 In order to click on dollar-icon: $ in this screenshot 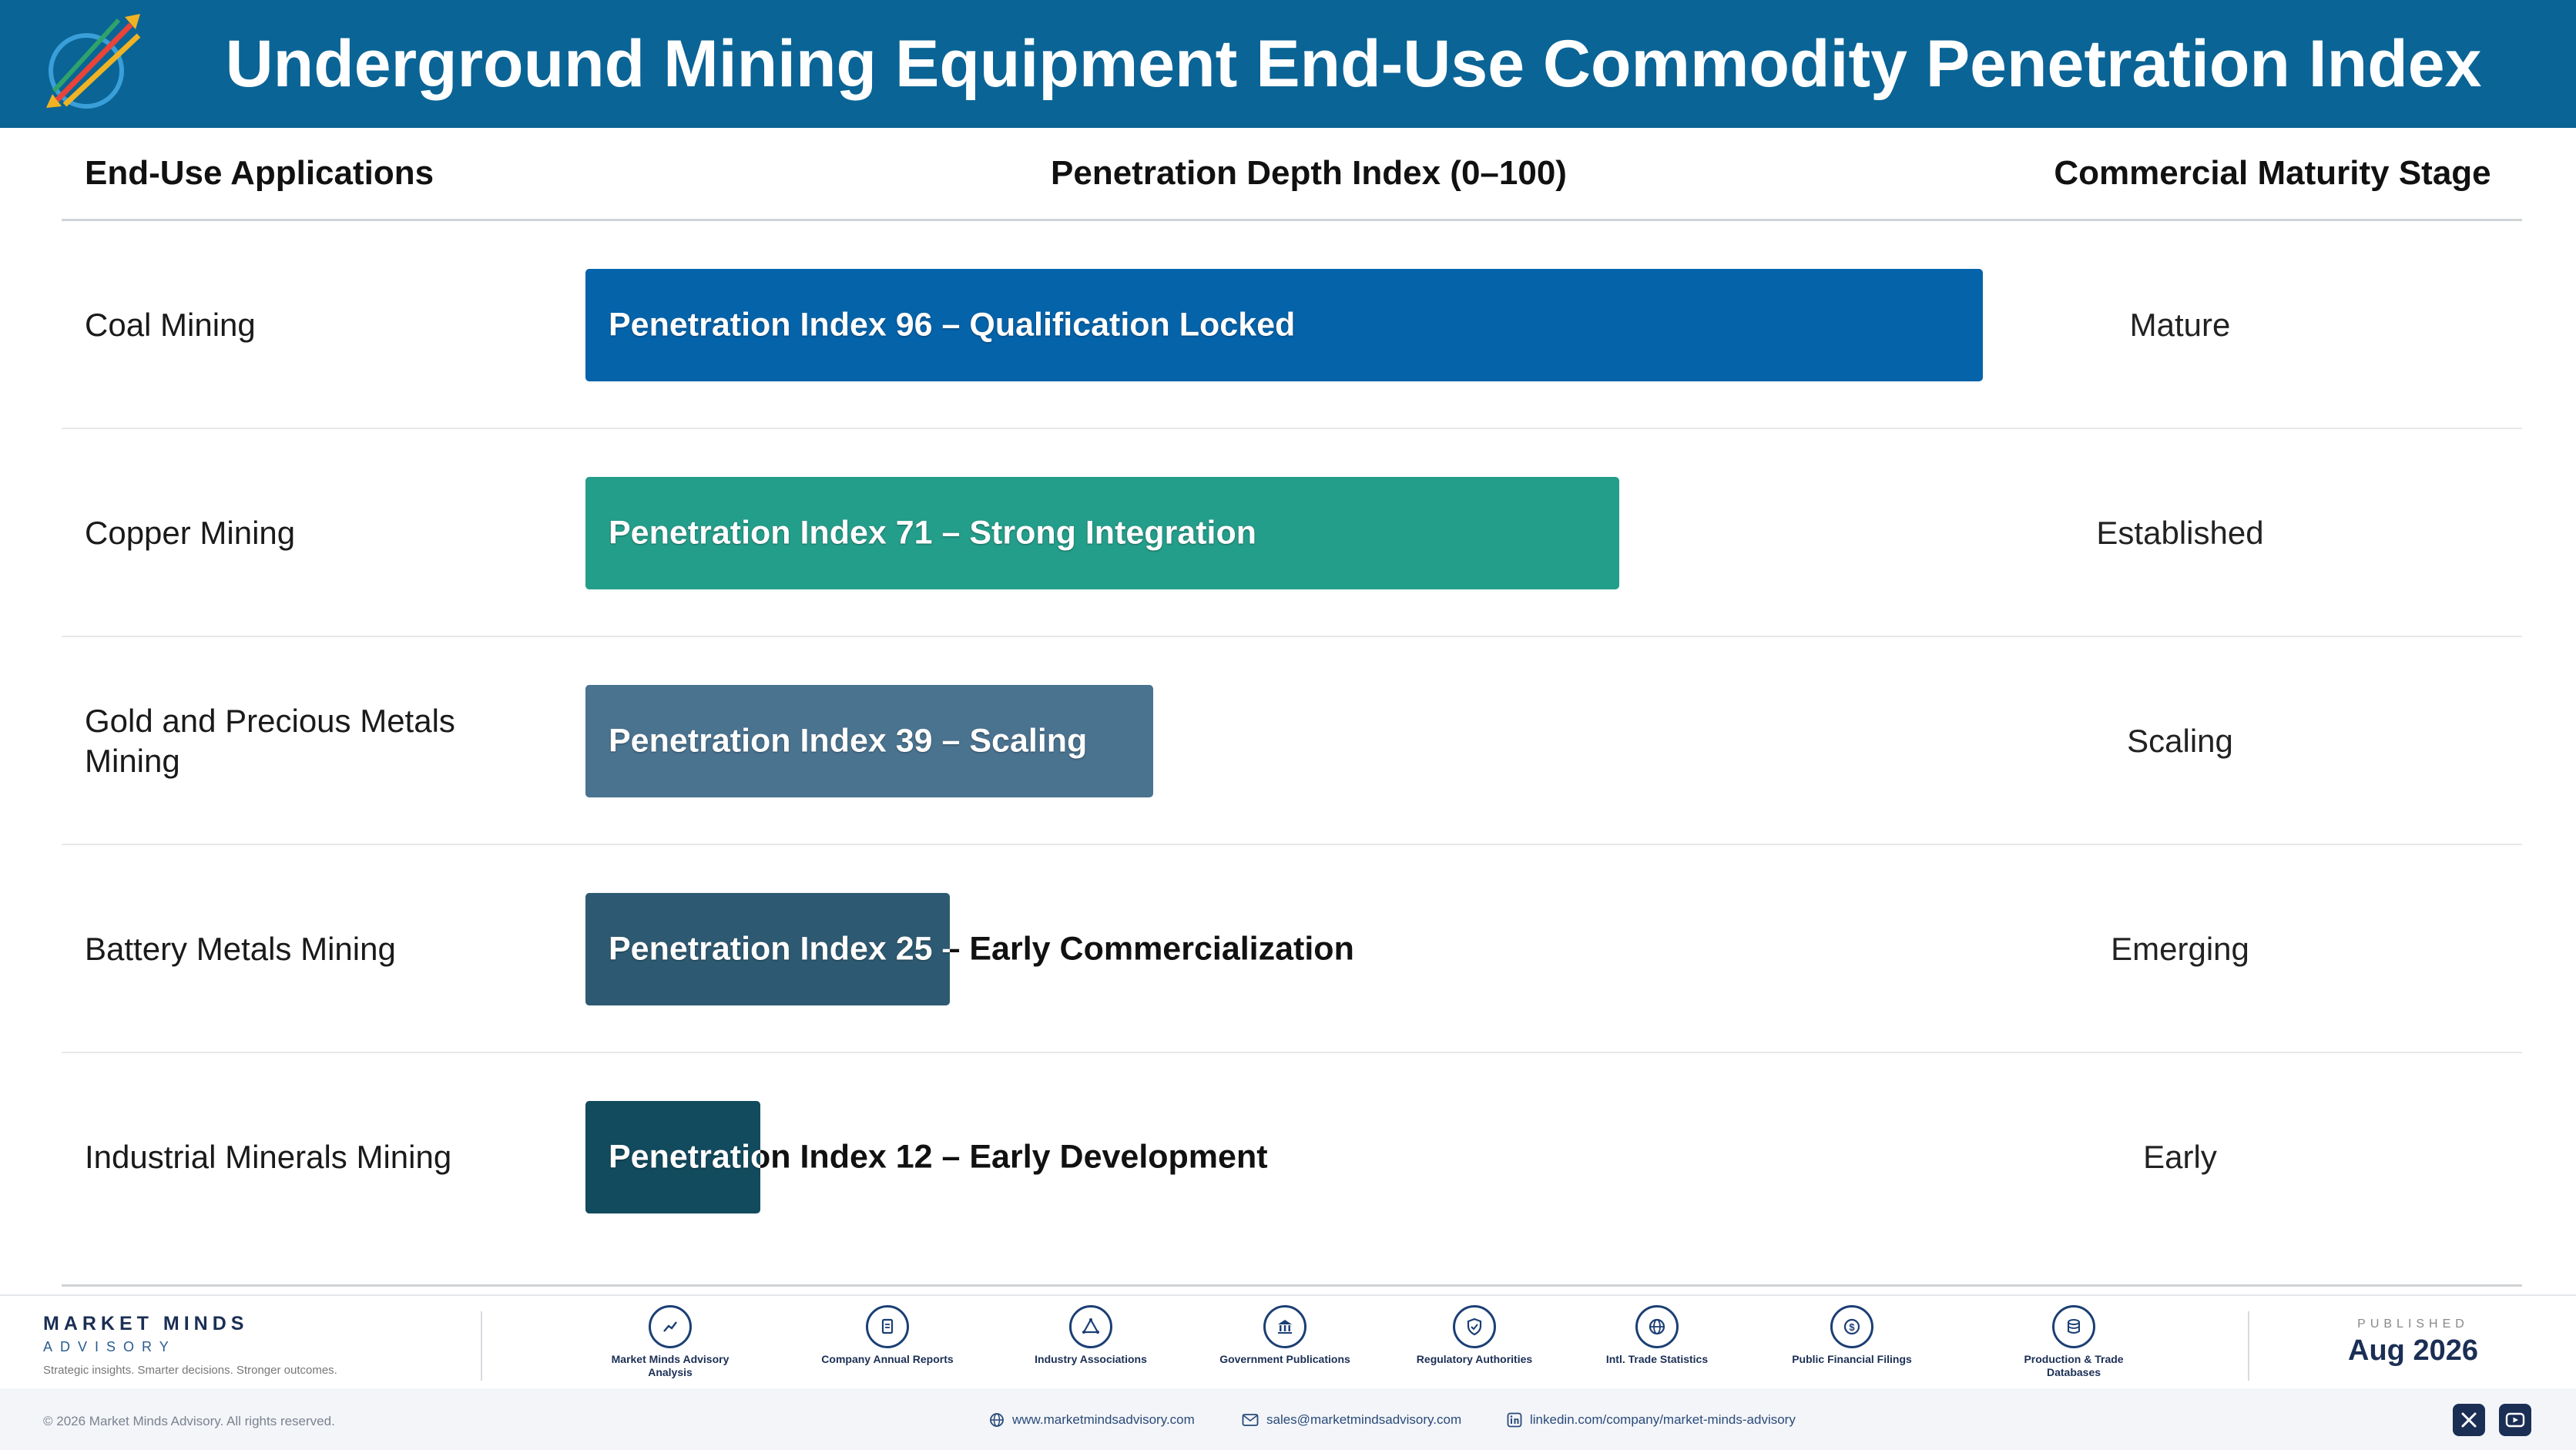, I will do `click(1851, 1326)`.